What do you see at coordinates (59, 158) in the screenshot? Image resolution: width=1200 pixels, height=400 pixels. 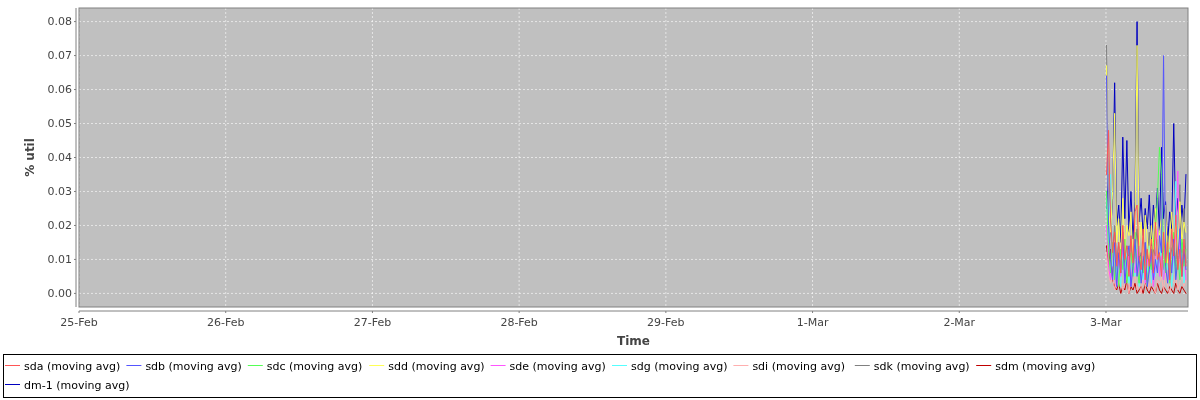 I see `y-tick-label: 0.04` at bounding box center [59, 158].